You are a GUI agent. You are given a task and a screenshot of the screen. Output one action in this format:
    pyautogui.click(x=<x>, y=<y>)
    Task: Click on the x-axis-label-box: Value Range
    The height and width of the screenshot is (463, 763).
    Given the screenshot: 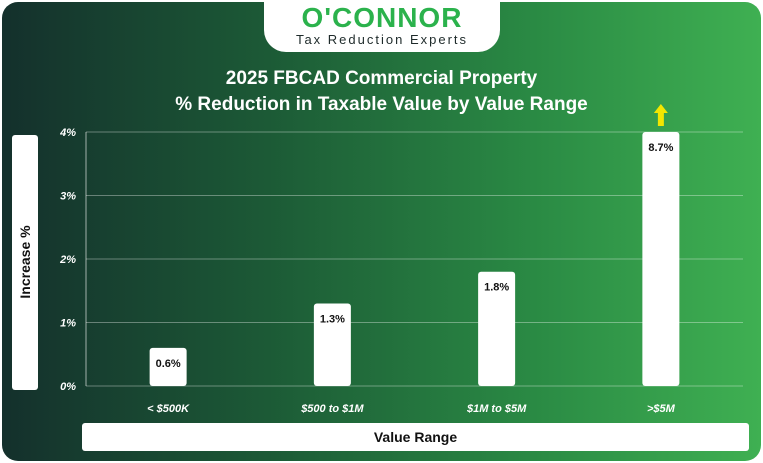 What is the action you would take?
    pyautogui.click(x=415, y=437)
    